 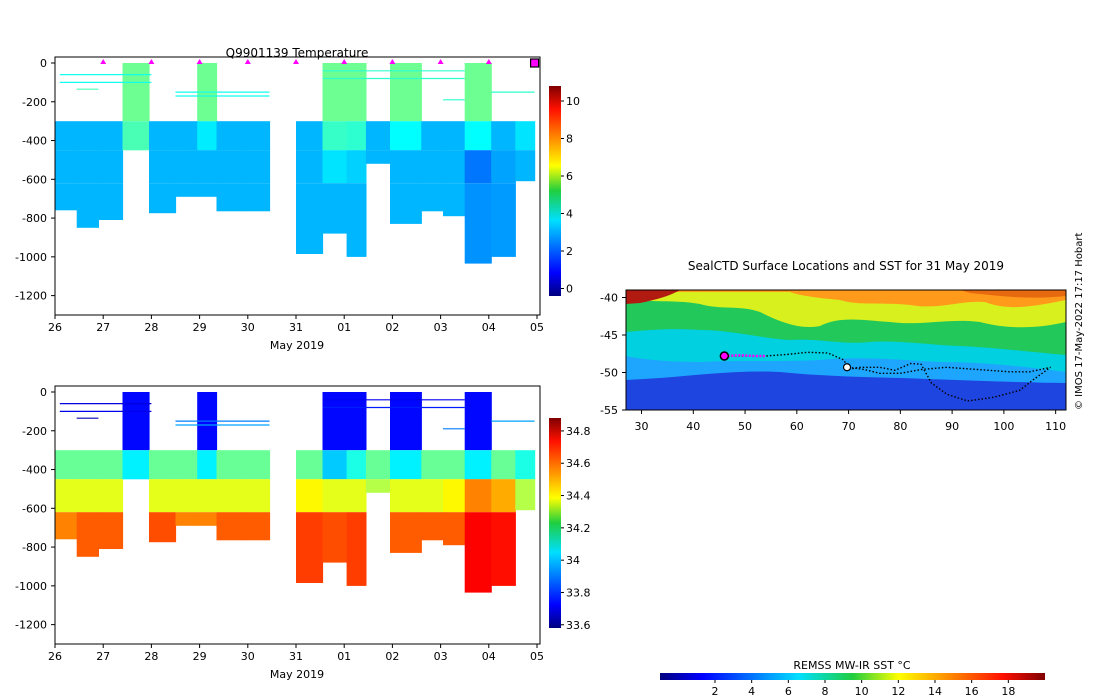 What do you see at coordinates (34, 547) in the screenshot?
I see `y-tick-label: -800` at bounding box center [34, 547].